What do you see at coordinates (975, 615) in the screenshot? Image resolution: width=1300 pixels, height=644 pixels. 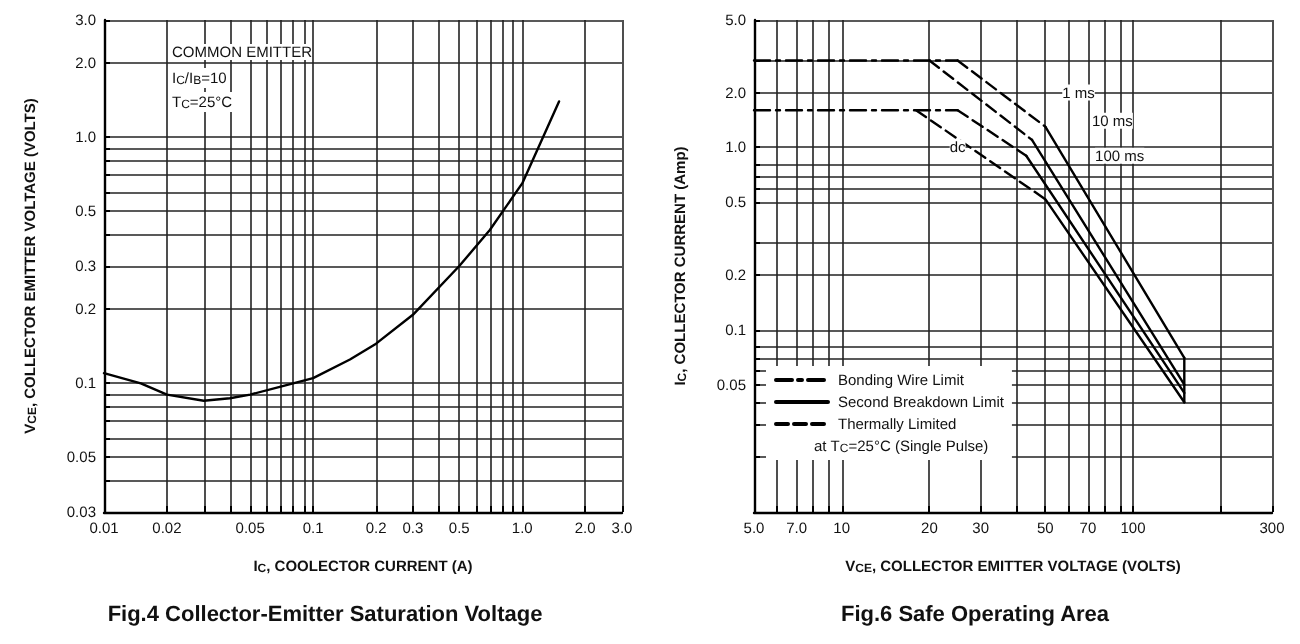 I see `text: Fig.6 Safe Operating Area` at bounding box center [975, 615].